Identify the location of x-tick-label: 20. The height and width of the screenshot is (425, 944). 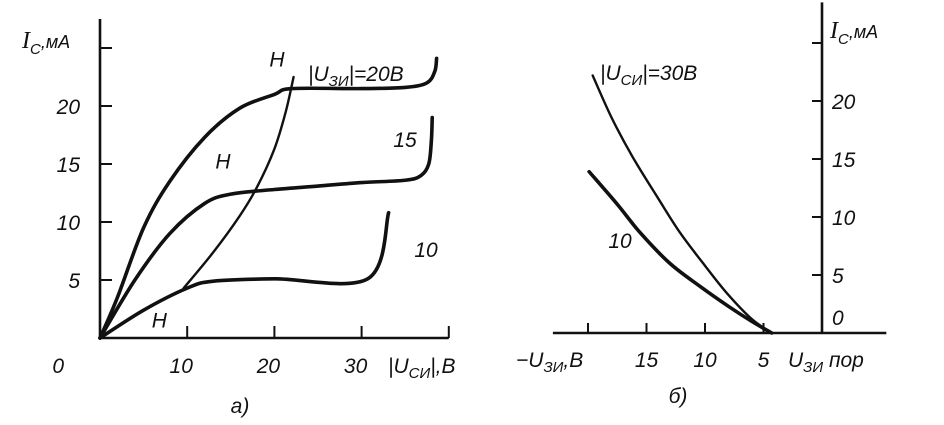
(268, 366).